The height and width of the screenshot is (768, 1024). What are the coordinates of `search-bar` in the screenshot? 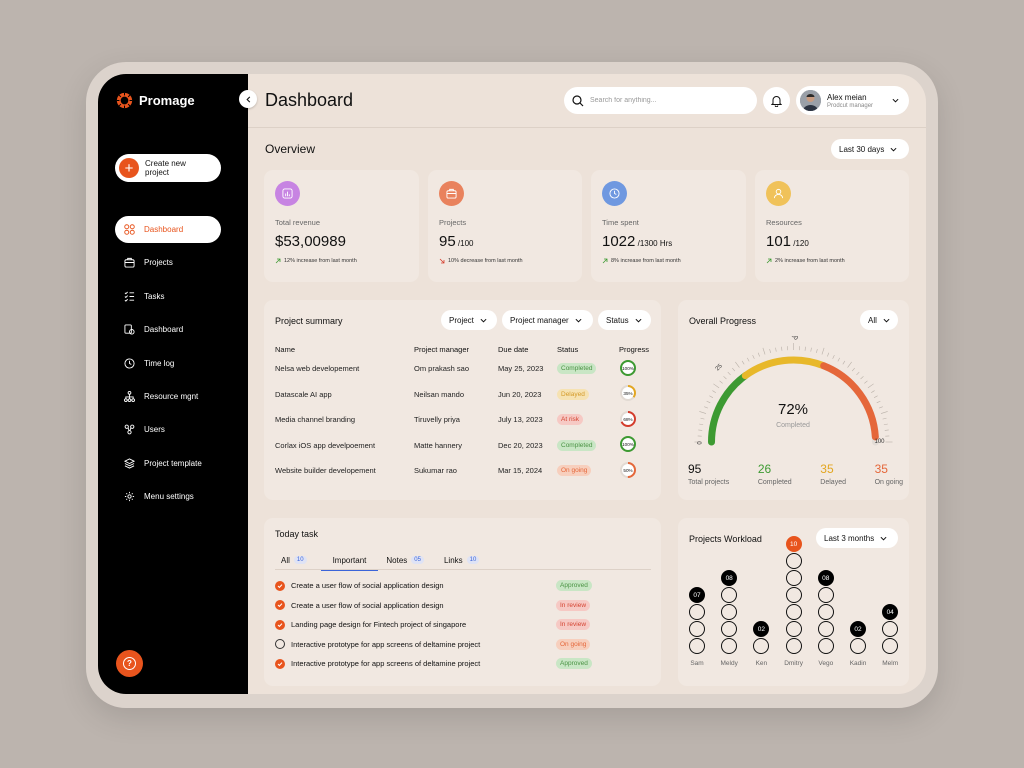 It's located at (660, 100).